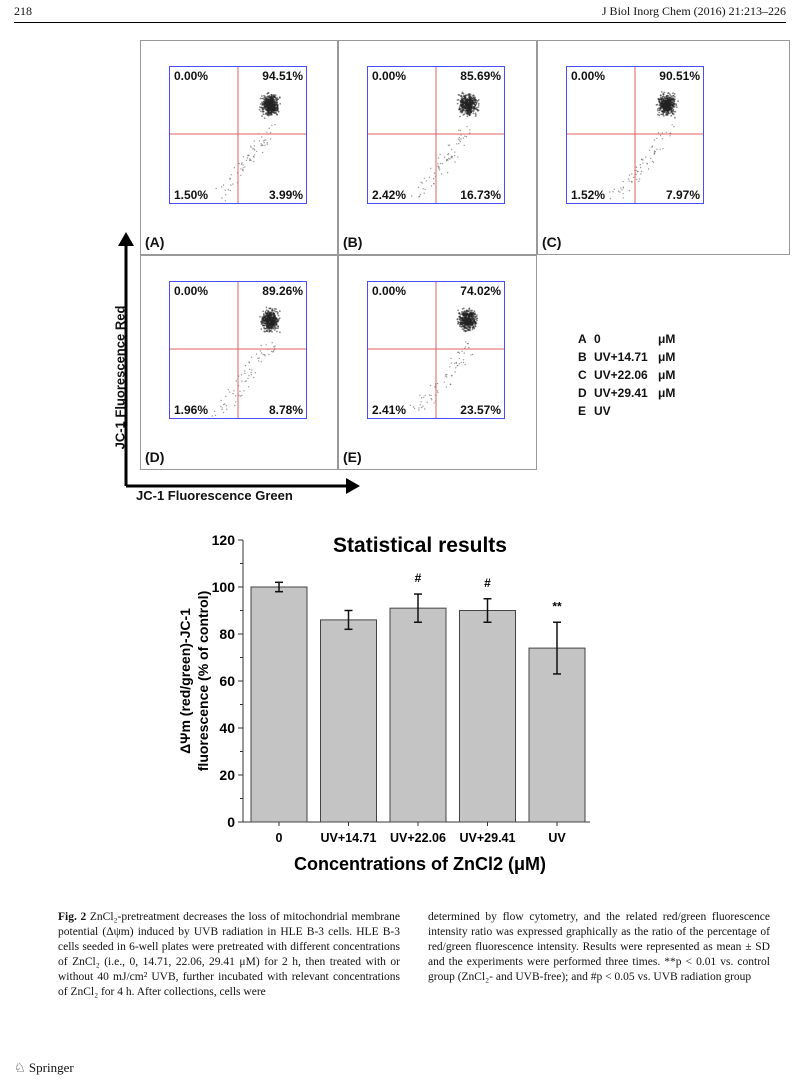 This screenshot has height=1088, width=800. What do you see at coordinates (120, 377) in the screenshot?
I see `y-axis-label: JC-1 Fluorescence Red` at bounding box center [120, 377].